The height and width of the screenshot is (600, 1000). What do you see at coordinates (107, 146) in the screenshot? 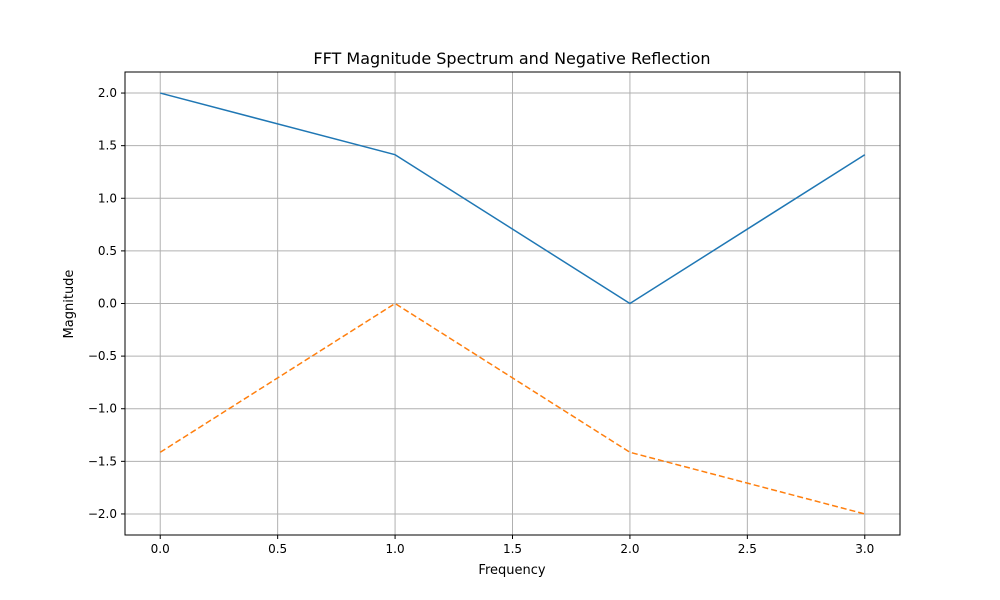
I see `y-tick-label: 1.5` at bounding box center [107, 146].